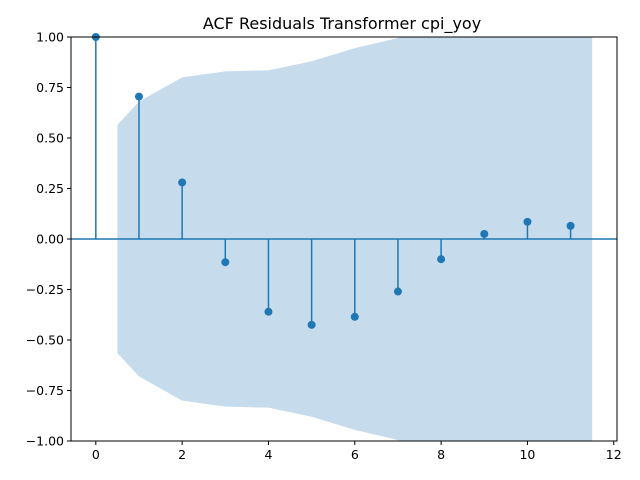 The image size is (640, 480). What do you see at coordinates (50, 87) in the screenshot?
I see `y-tick-label-7: 0.75` at bounding box center [50, 87].